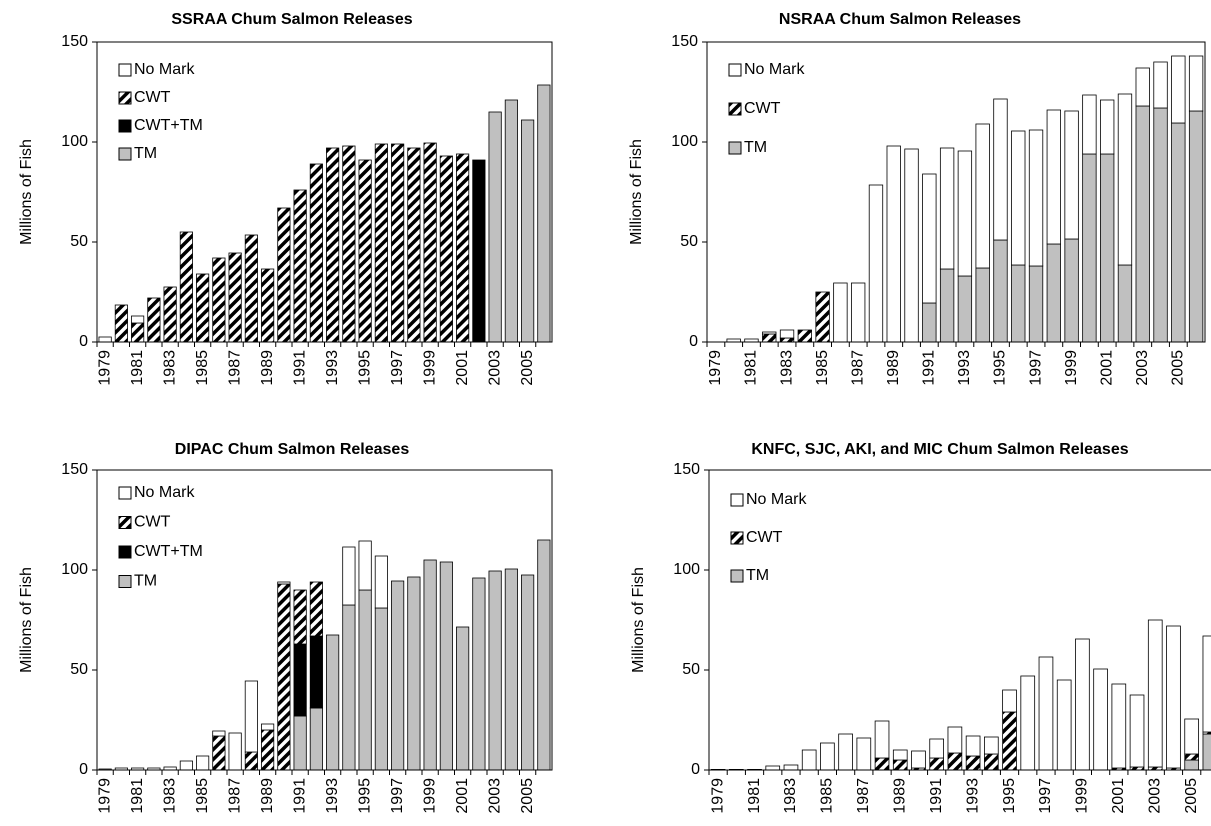 The image size is (1211, 826). Describe the element at coordinates (462, 368) in the screenshot. I see `x-tick-label: 2001` at that location.